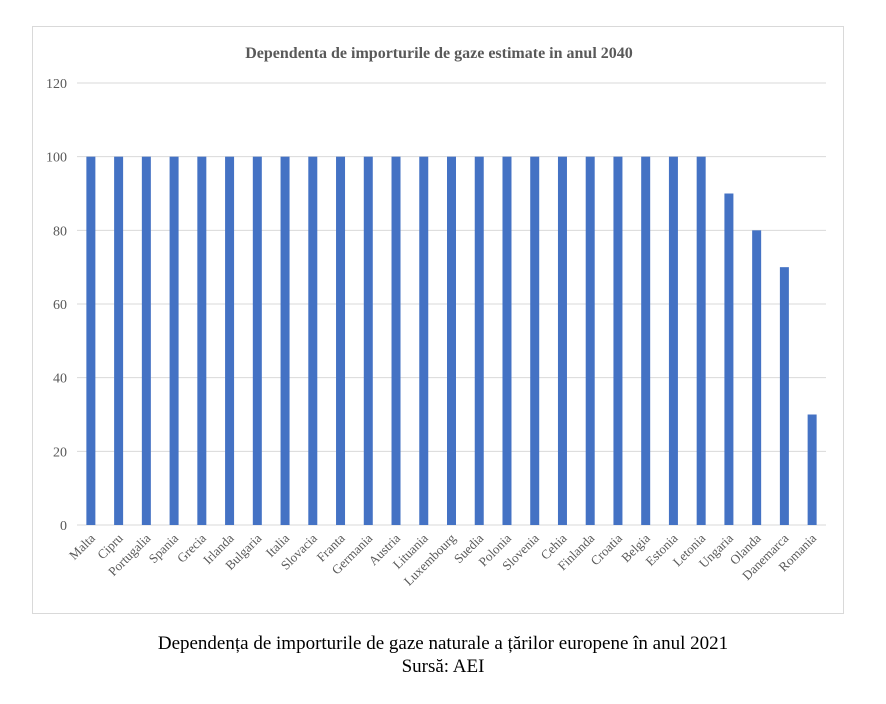 Image resolution: width=886 pixels, height=704 pixels. Describe the element at coordinates (164, 548) in the screenshot. I see `x-tick-label: Spania` at that location.